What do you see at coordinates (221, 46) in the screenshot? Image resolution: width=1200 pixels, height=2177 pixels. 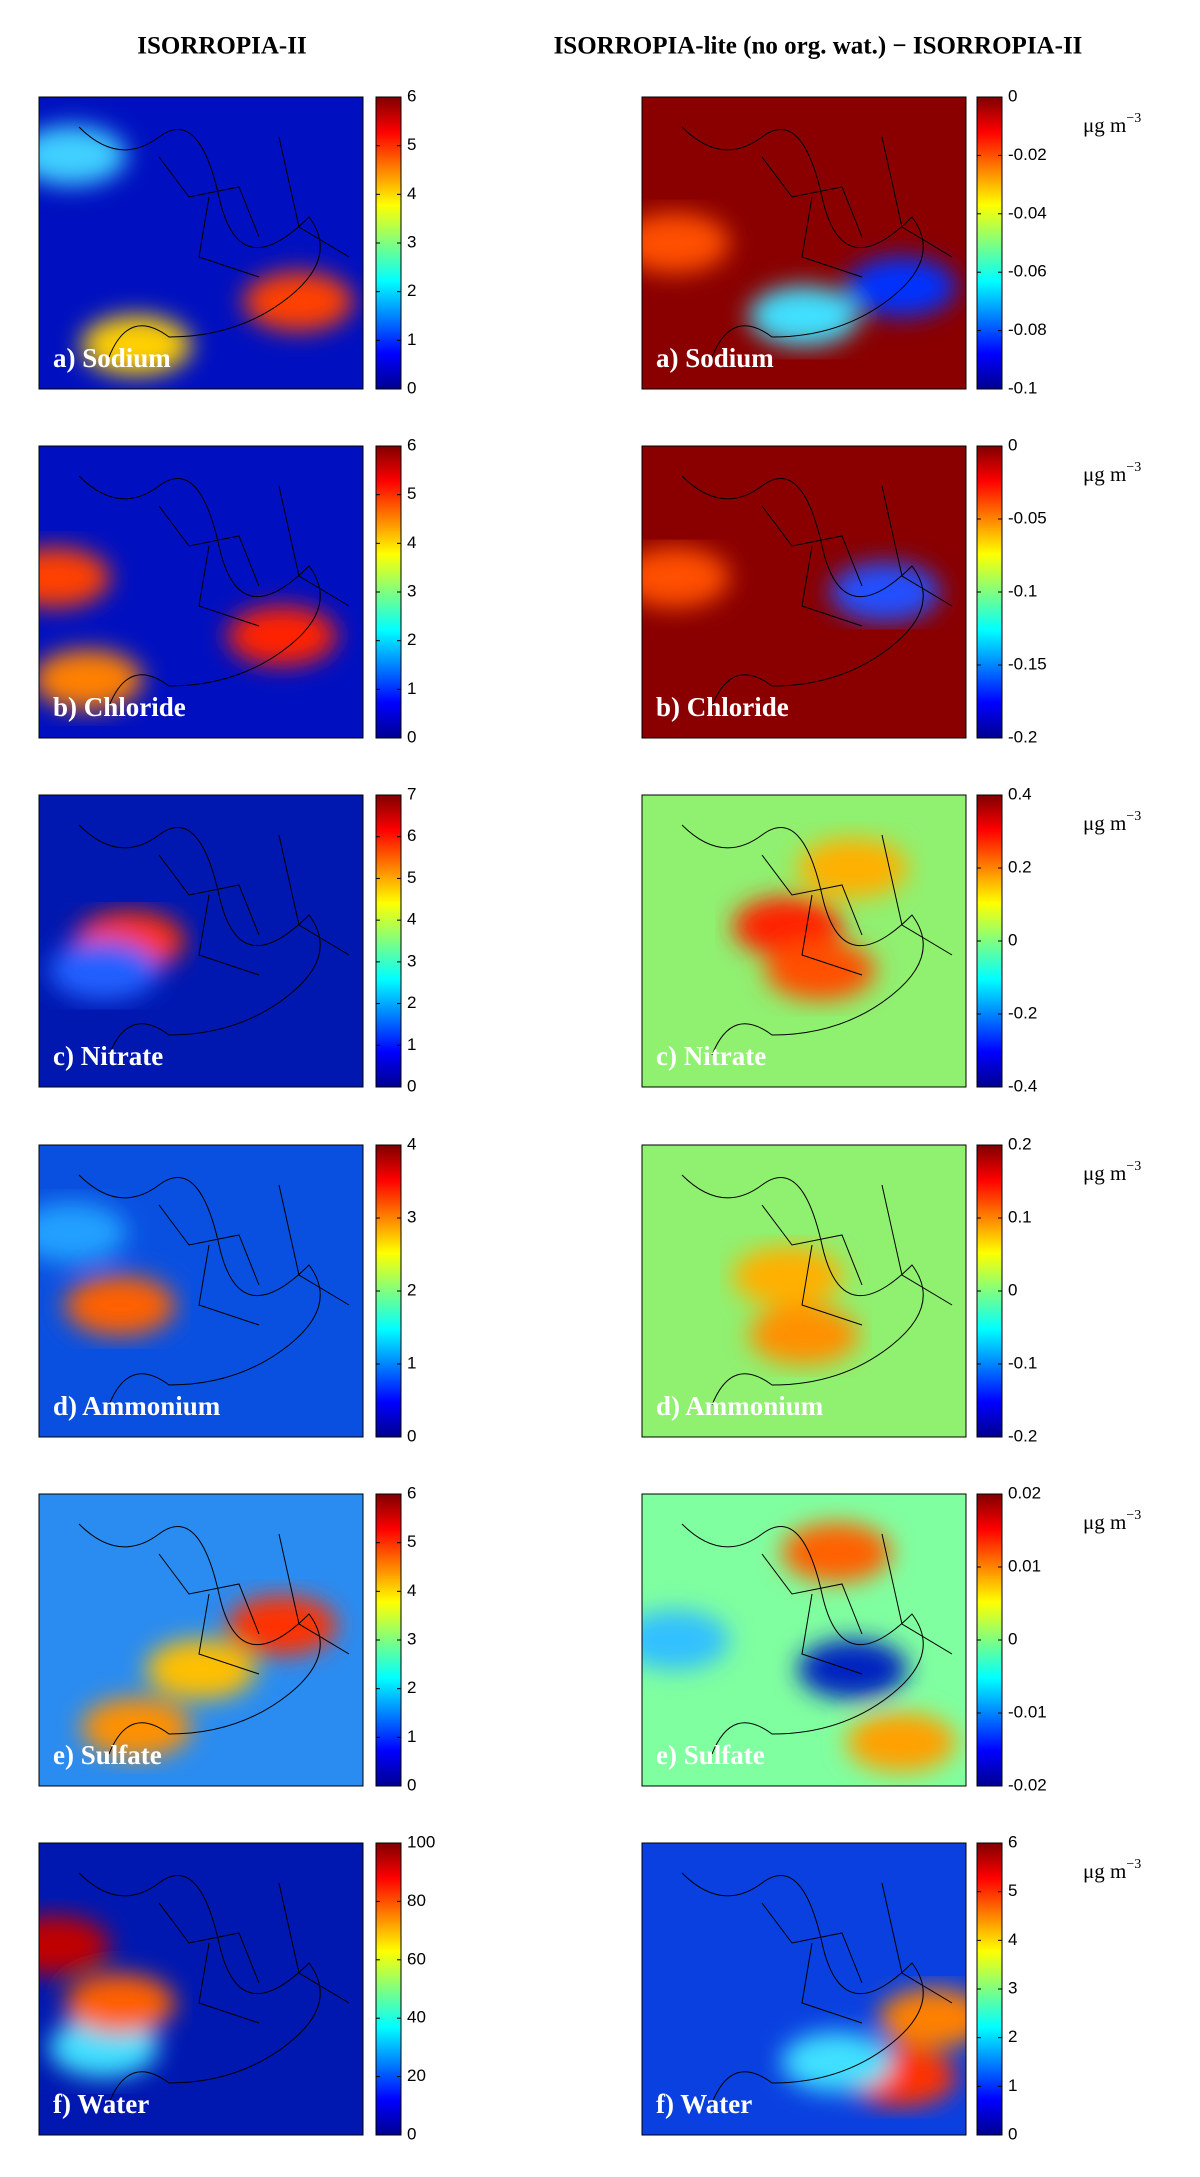 I see `column-title: ISORROPIA-II` at bounding box center [221, 46].